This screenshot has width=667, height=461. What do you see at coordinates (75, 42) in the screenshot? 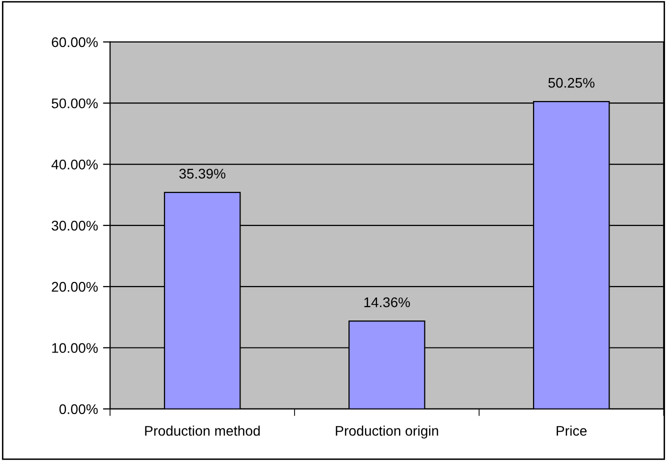
I see `y-tick-label: 60.00%` at bounding box center [75, 42].